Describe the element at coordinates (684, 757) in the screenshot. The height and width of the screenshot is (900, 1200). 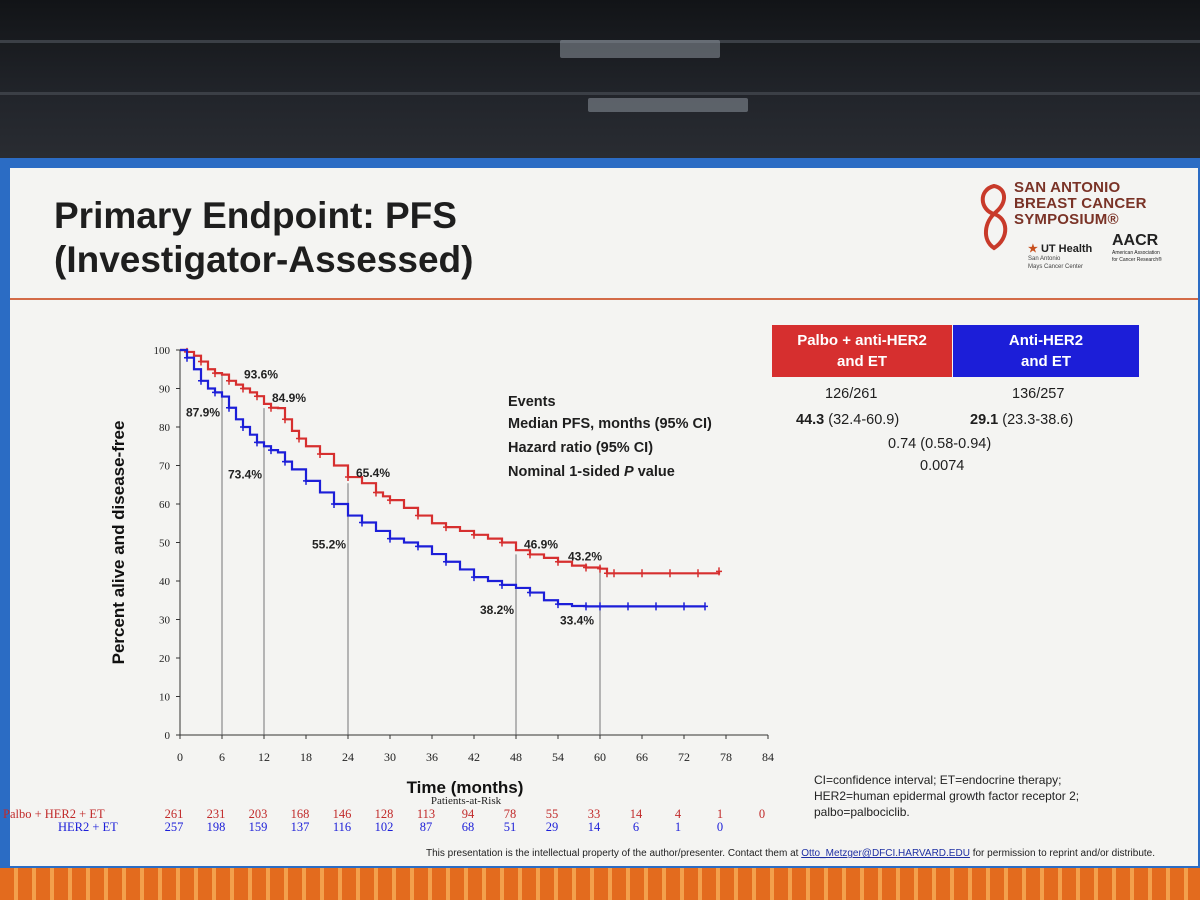
I see `x-tick-label: 72` at that location.